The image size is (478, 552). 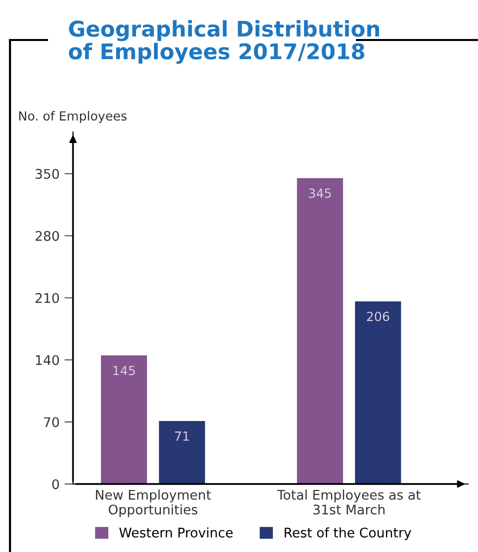 What do you see at coordinates (378, 317) in the screenshot?
I see `data-label: 206` at bounding box center [378, 317].